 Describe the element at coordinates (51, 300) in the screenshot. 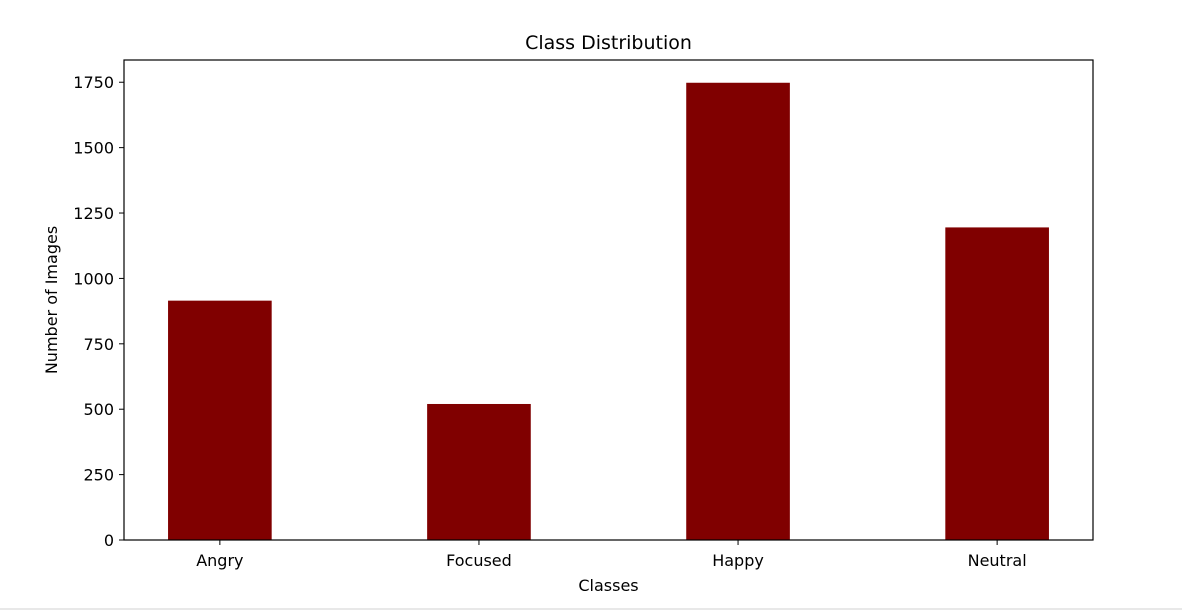

I see `y-axis-label: Number of Images` at that location.